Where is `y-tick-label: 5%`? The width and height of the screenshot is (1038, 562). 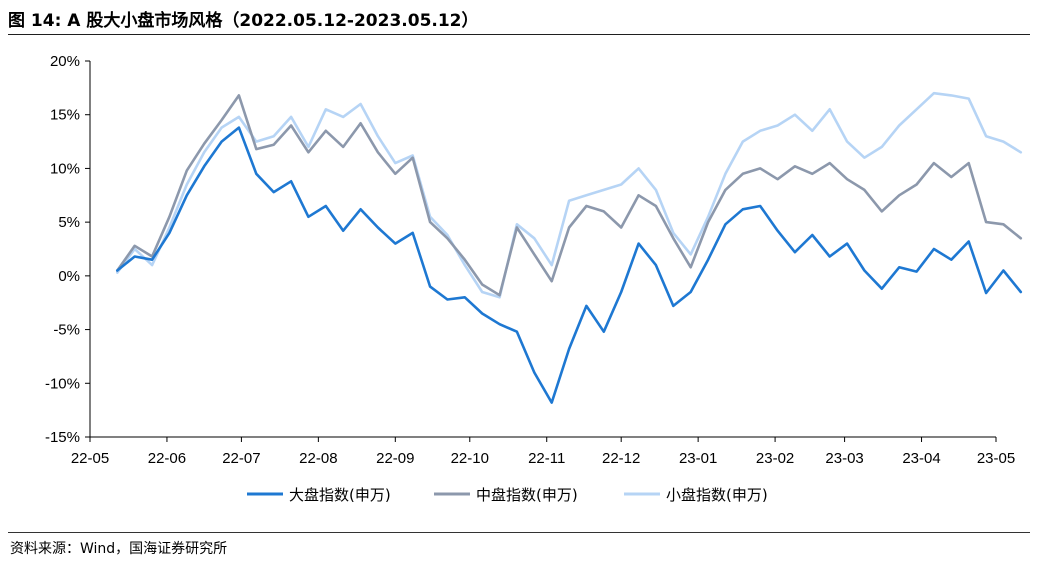
y-tick-label: 5% is located at coordinates (69, 222).